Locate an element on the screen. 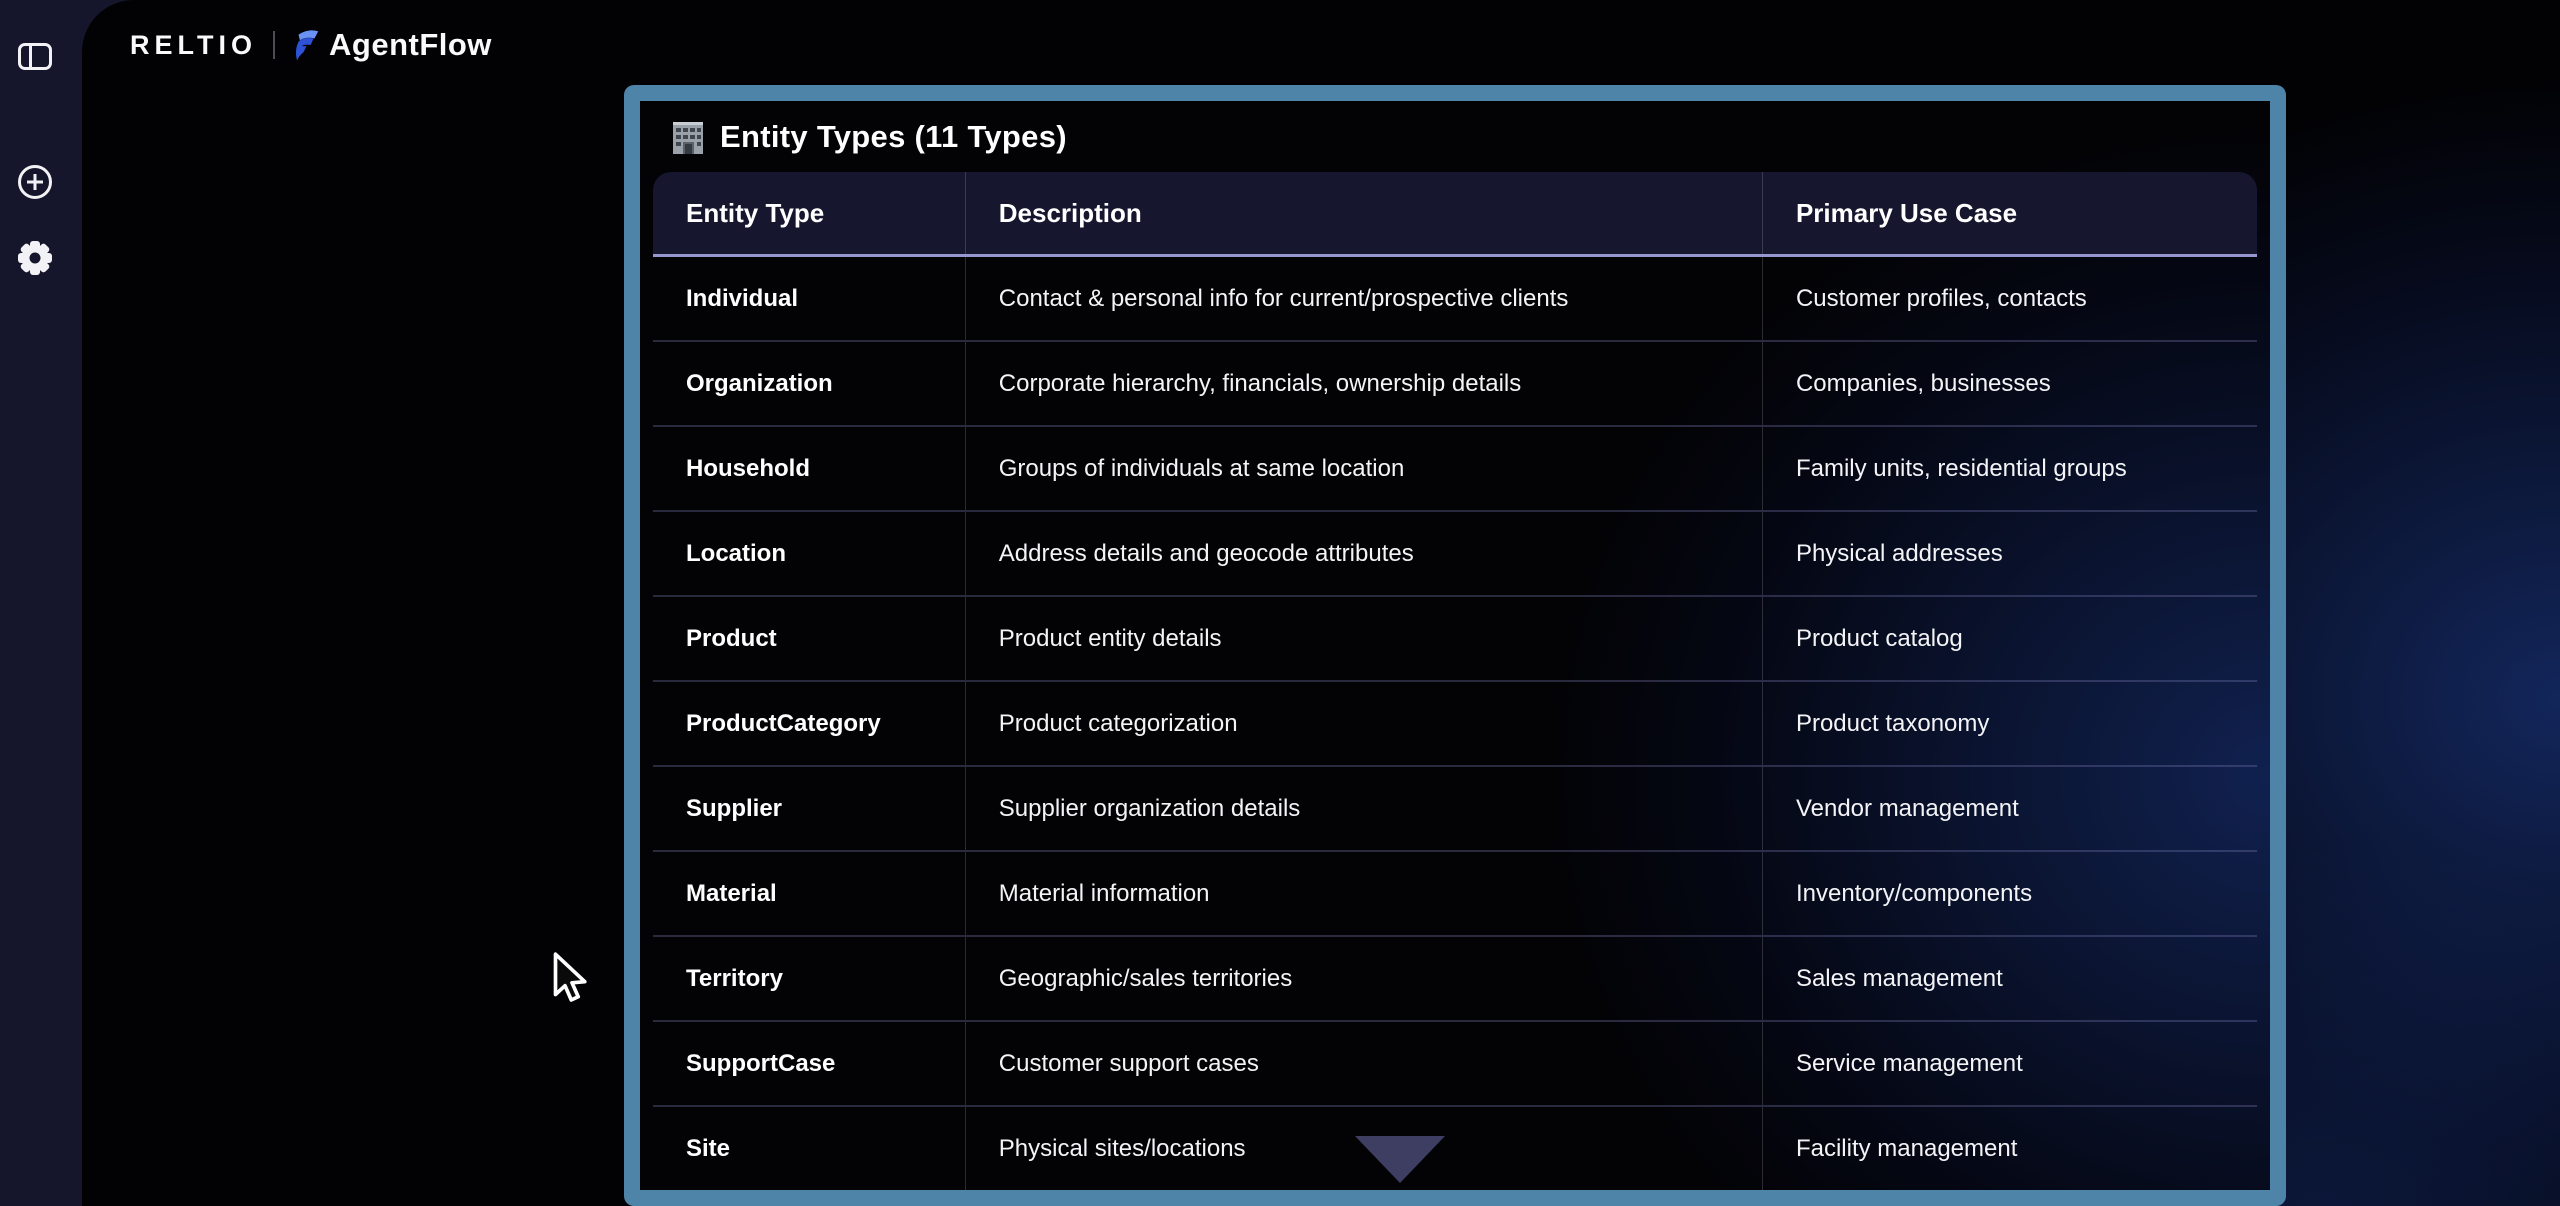 This screenshot has height=1206, width=2560. cell-use-case: Companies, businesses is located at coordinates (1923, 383).